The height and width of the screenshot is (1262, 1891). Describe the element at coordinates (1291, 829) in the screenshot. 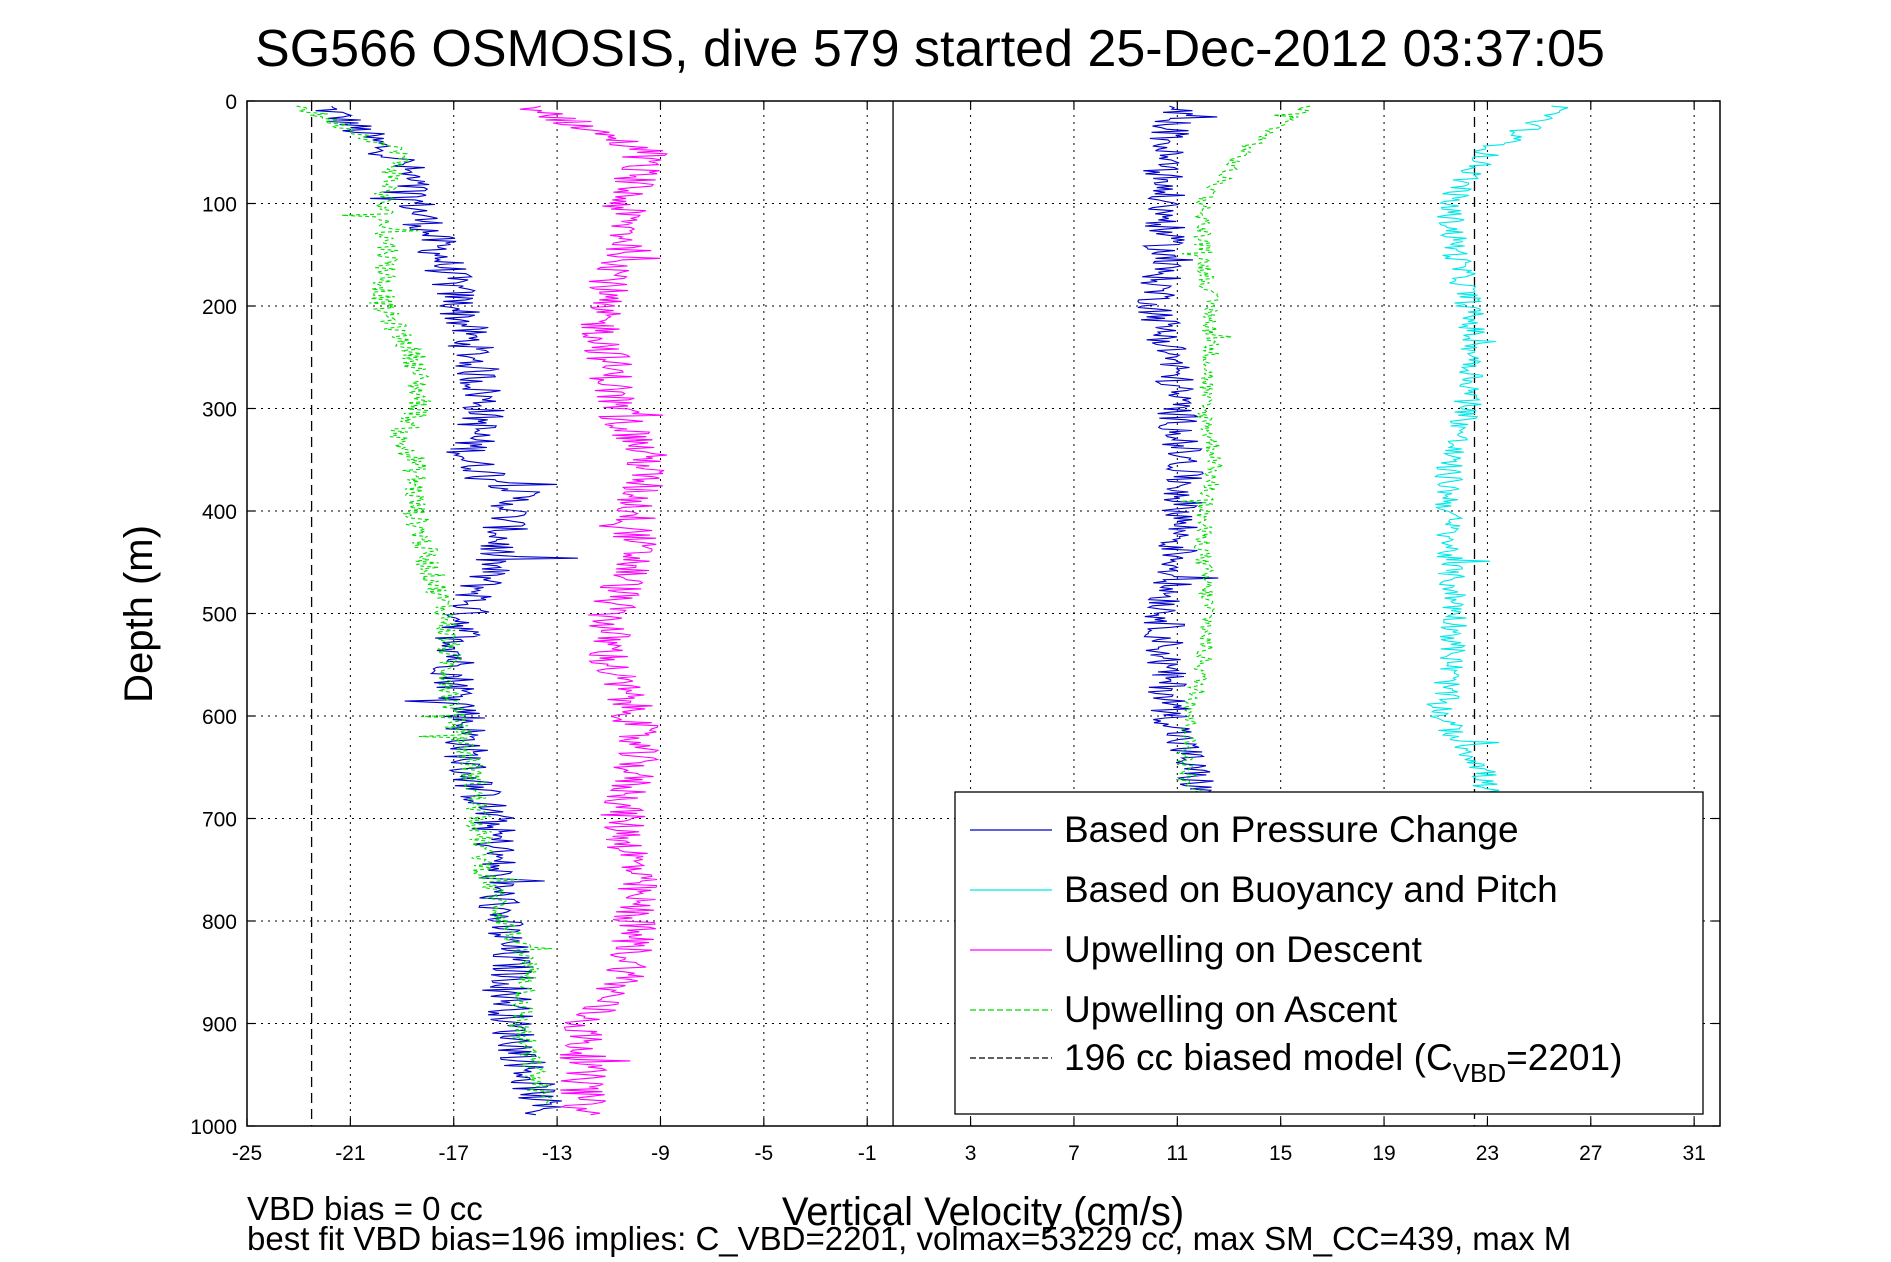

I see `legend-label: Based on Pressure Change` at that location.